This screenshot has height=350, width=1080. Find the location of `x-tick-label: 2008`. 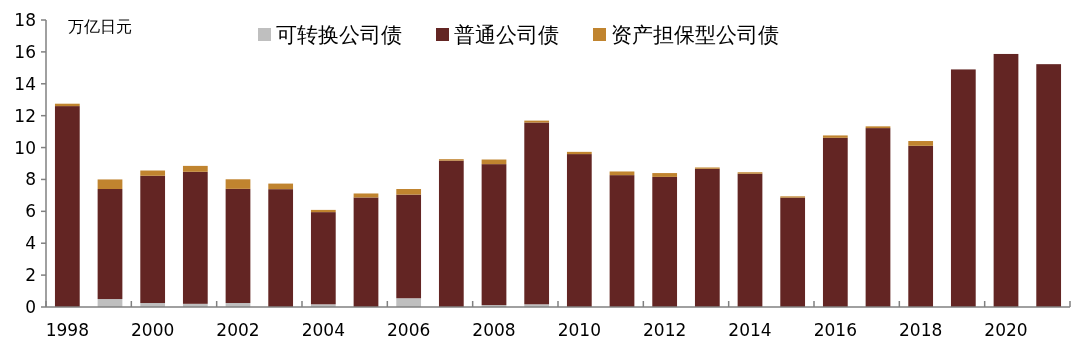

x-tick-label: 2008 is located at coordinates (494, 330).